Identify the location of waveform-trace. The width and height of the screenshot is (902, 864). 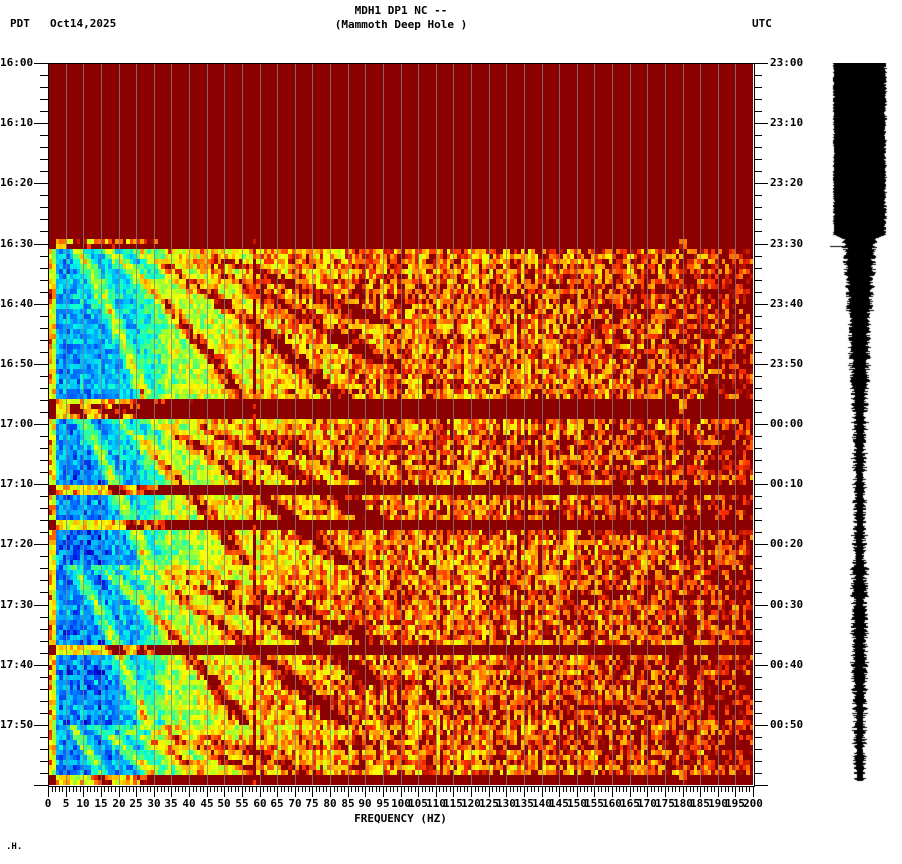
(858, 424).